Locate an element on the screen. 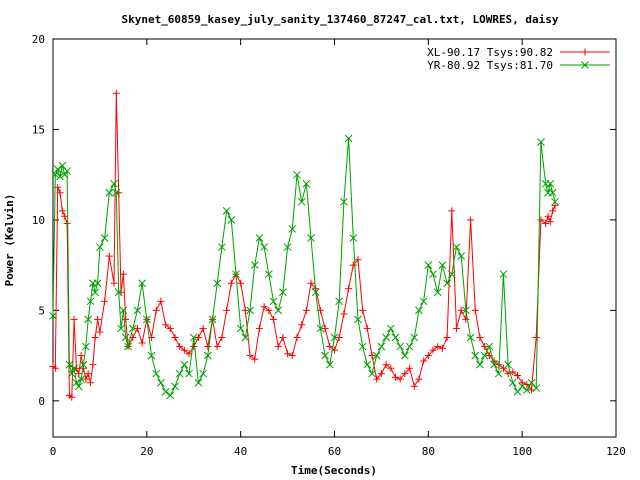  x-tick-label: 100 is located at coordinates (522, 451).